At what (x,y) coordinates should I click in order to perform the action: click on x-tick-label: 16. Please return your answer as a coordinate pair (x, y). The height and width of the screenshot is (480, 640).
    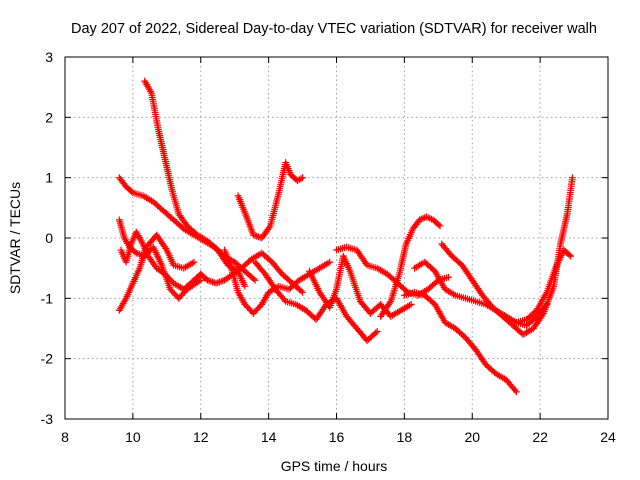
    Looking at the image, I should click on (337, 437).